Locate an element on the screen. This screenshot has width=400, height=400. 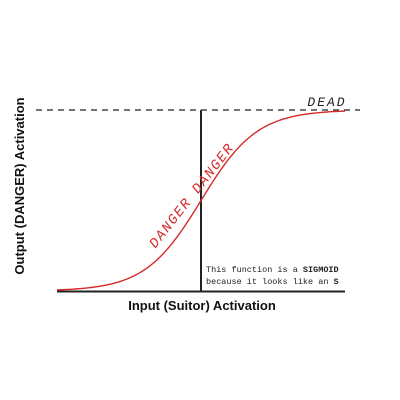
dead-label: DEAD is located at coordinates (326, 102).